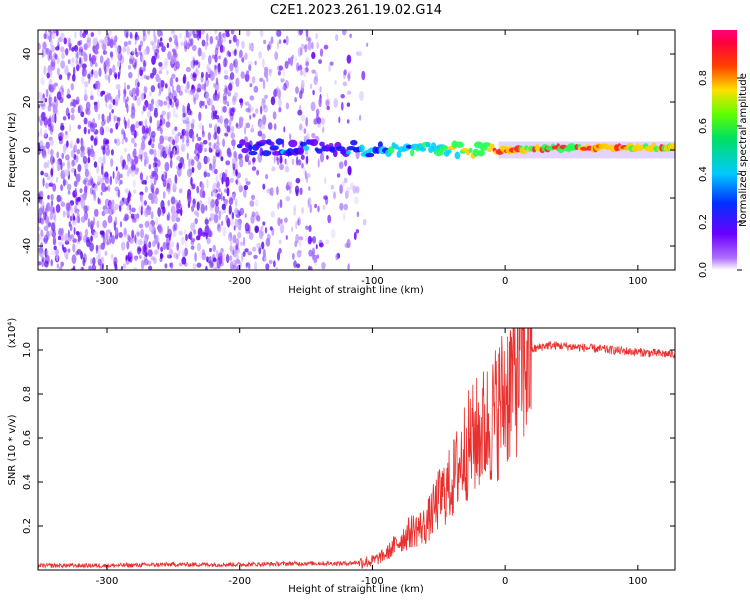 This screenshot has height=600, width=750. I want to click on figure-title: C2E1.2023.261.19.02.G14, so click(356, 10).